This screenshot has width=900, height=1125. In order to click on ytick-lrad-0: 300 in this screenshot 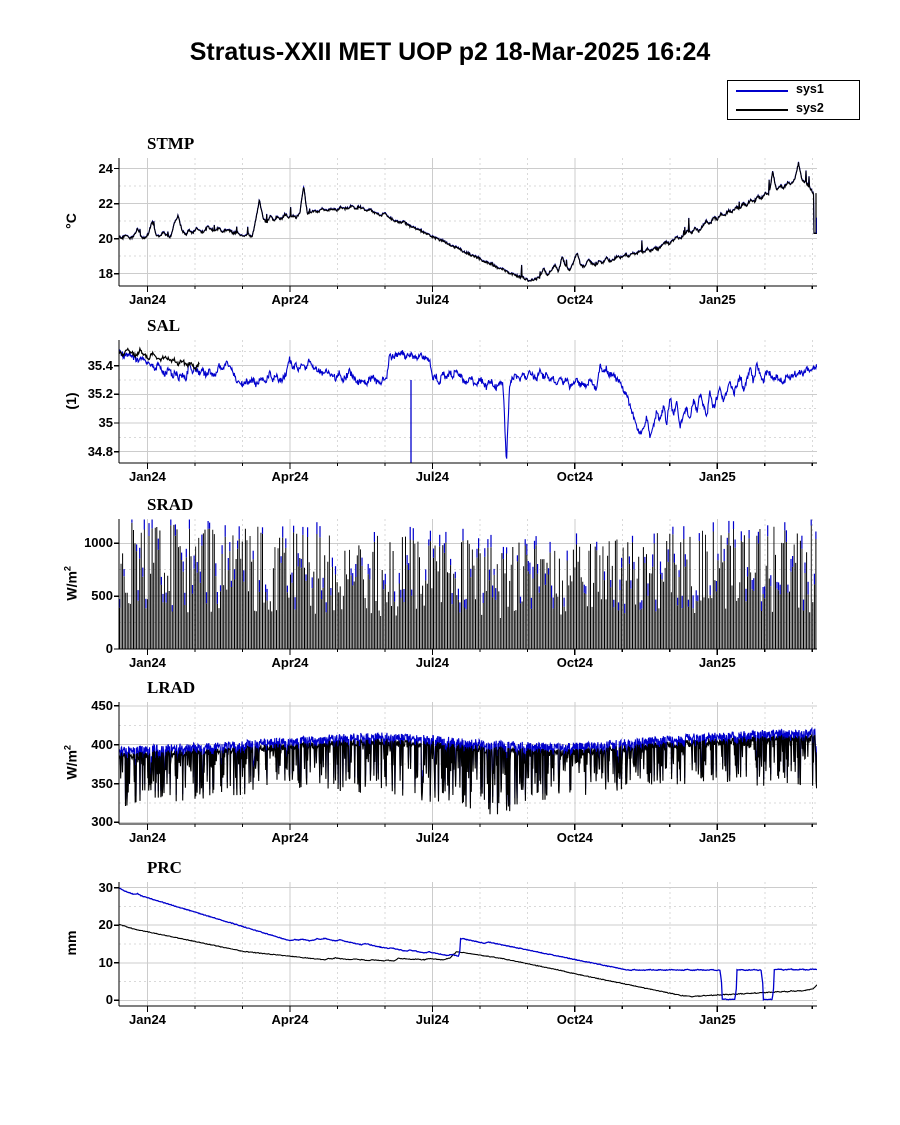, I will do `click(102, 822)`.